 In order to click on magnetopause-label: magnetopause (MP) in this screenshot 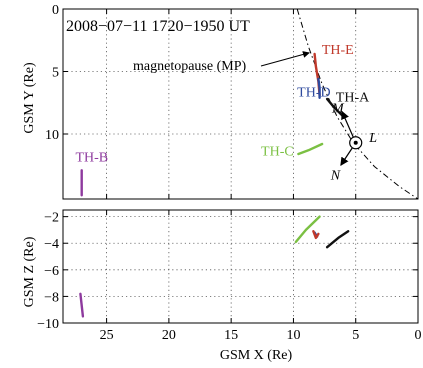, I will do `click(189, 66)`.